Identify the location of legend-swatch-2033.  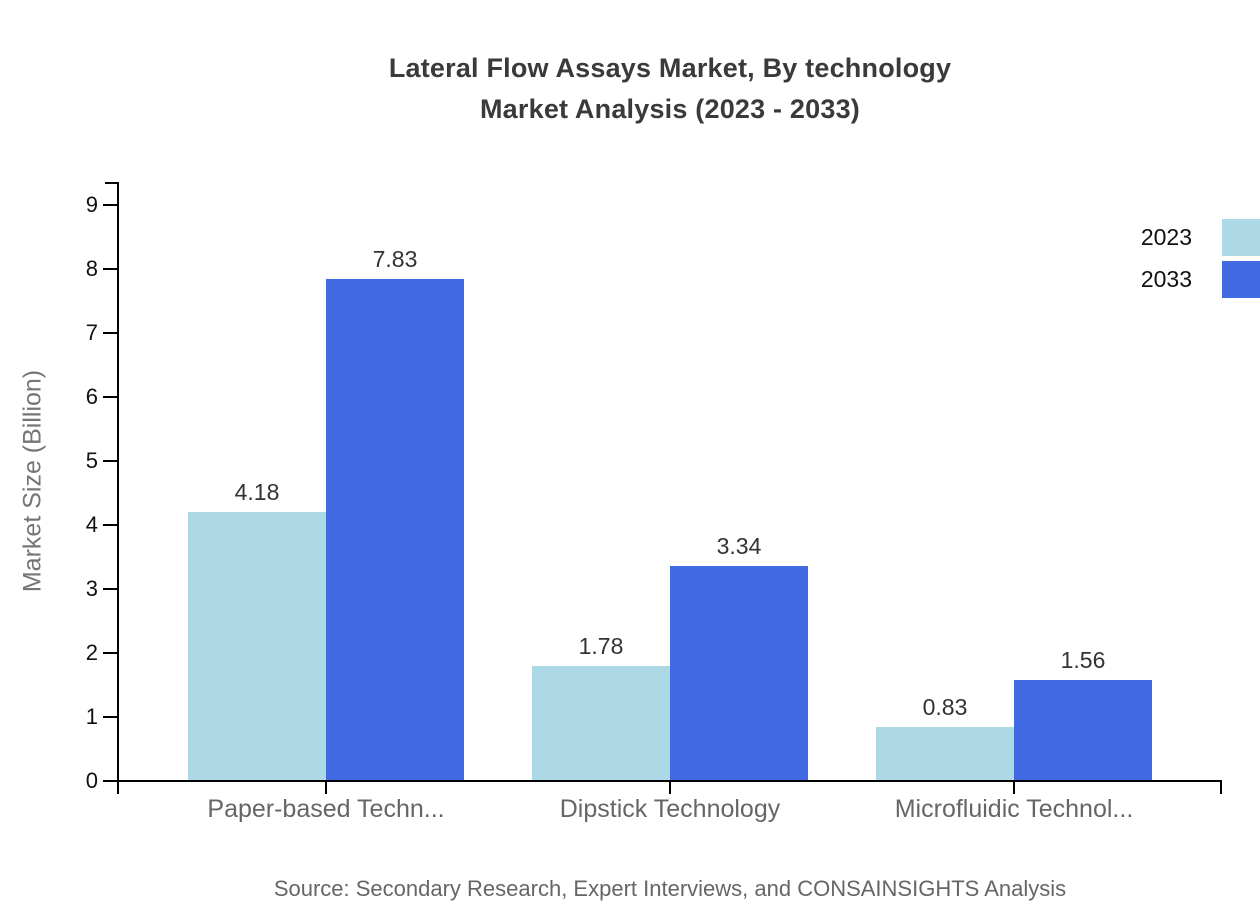
(1241, 279).